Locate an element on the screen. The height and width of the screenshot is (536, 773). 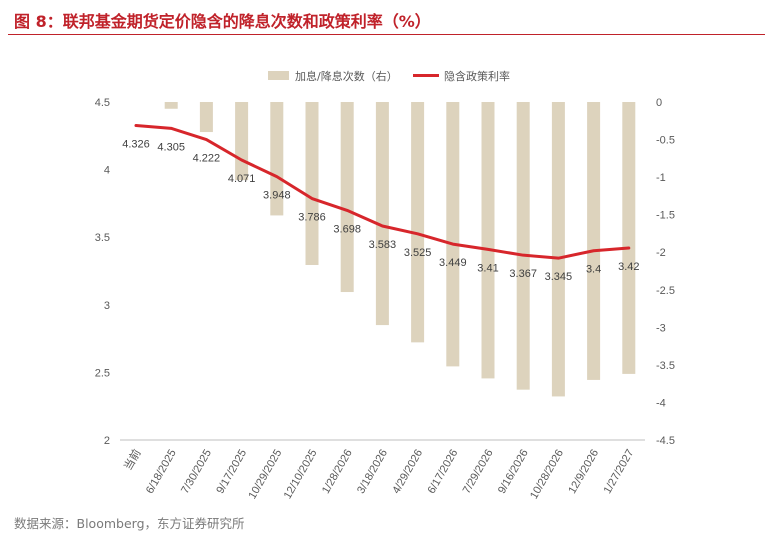
x-tick-label: 10/28/2026 is located at coordinates (547, 475).